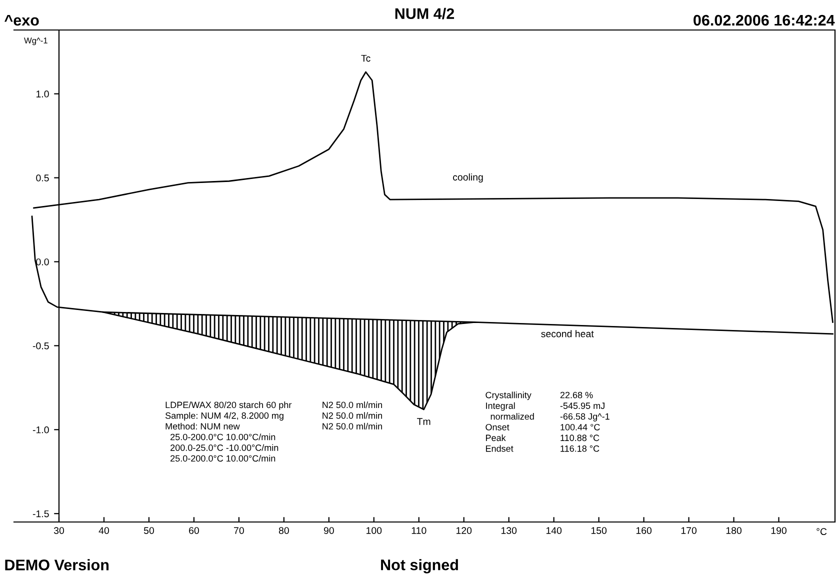 Image resolution: width=839 pixels, height=578 pixels. What do you see at coordinates (21, 20) in the screenshot?
I see `text: ^exo` at bounding box center [21, 20].